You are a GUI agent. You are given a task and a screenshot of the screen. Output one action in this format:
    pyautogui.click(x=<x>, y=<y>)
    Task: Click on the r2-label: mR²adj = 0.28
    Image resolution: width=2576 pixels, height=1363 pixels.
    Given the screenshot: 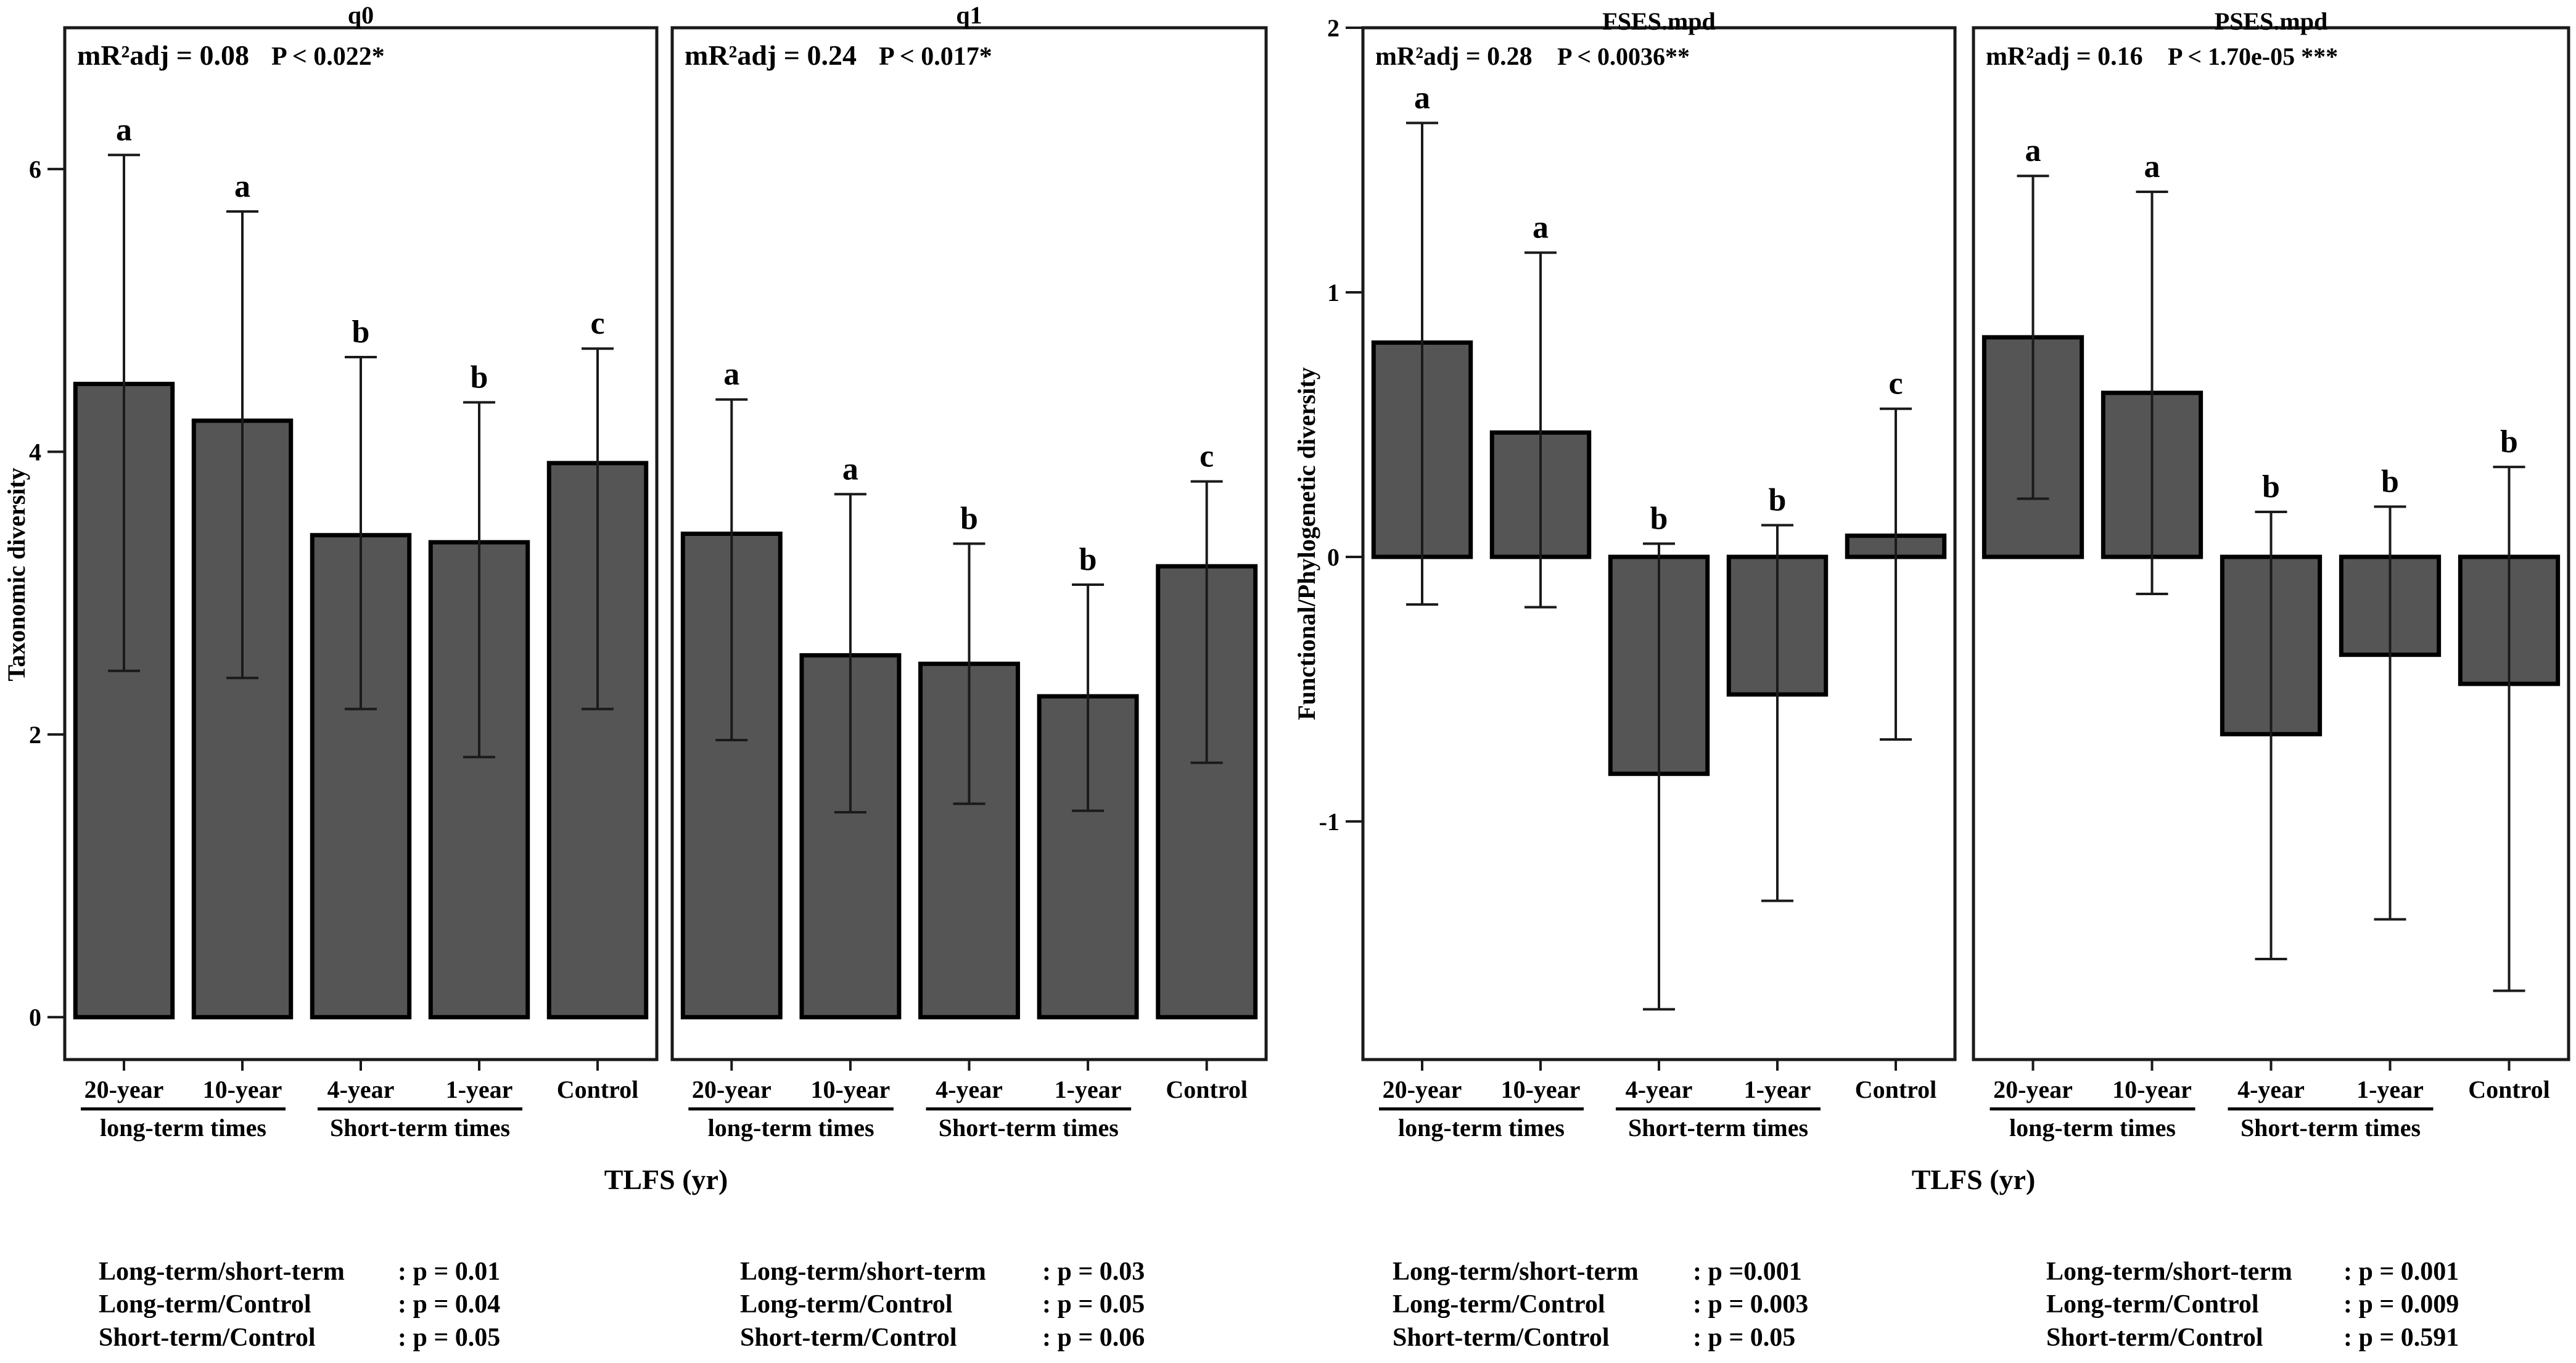 What is the action you would take?
    pyautogui.click(x=1454, y=57)
    